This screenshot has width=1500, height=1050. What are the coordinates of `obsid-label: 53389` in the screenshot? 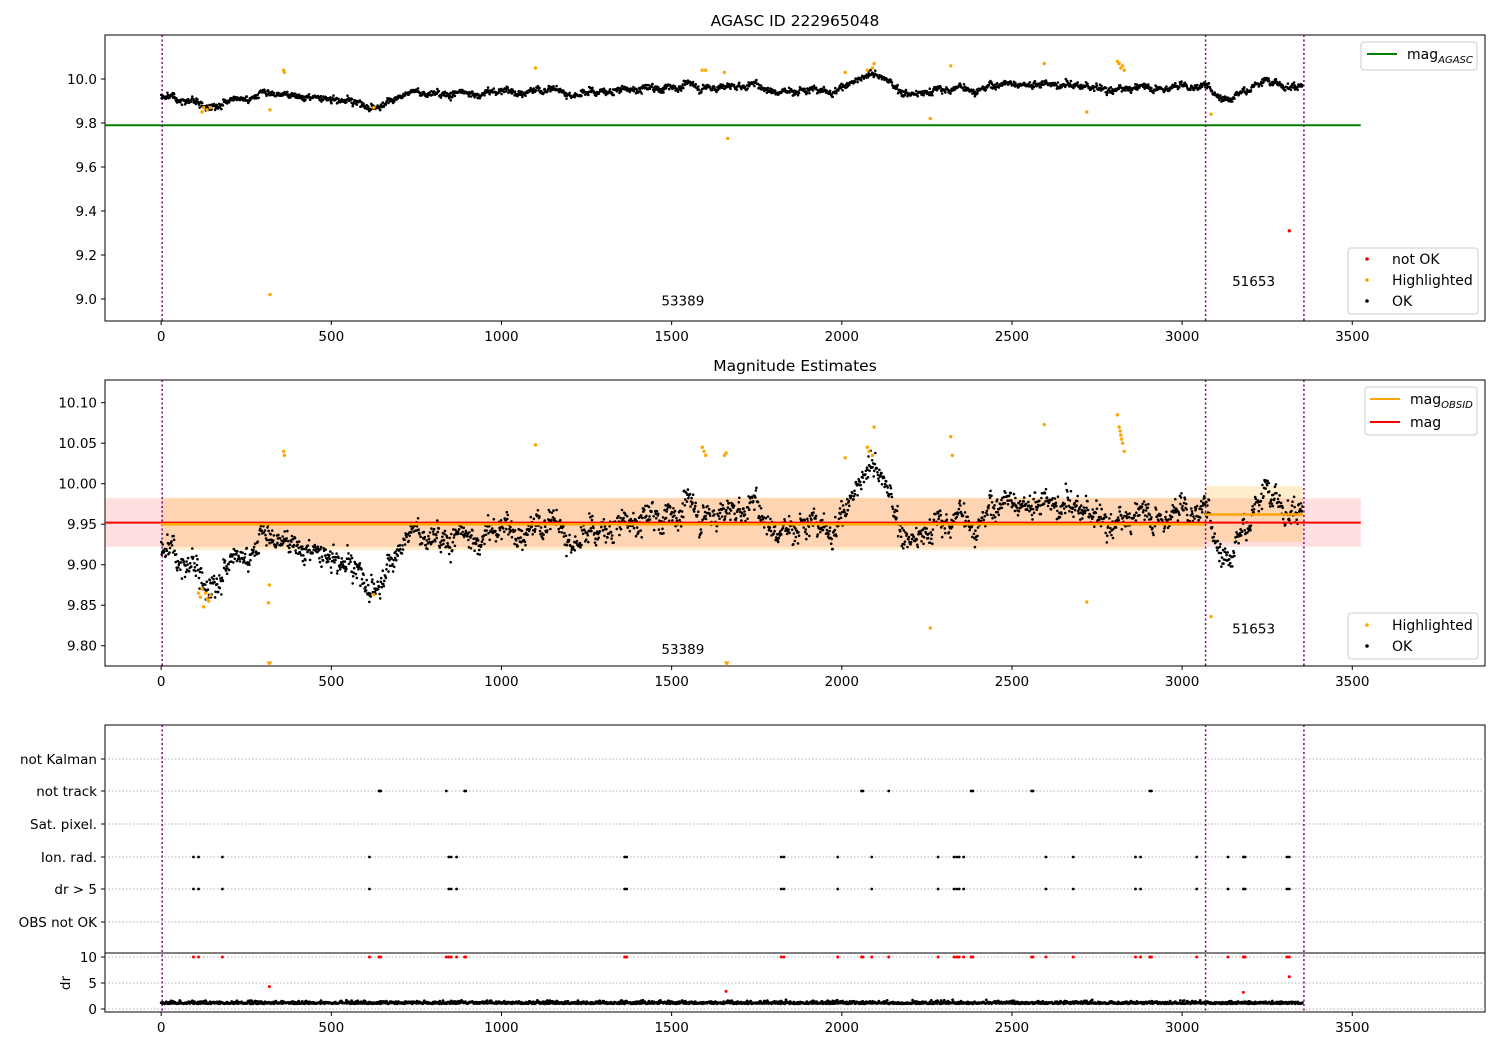 It's located at (682, 650).